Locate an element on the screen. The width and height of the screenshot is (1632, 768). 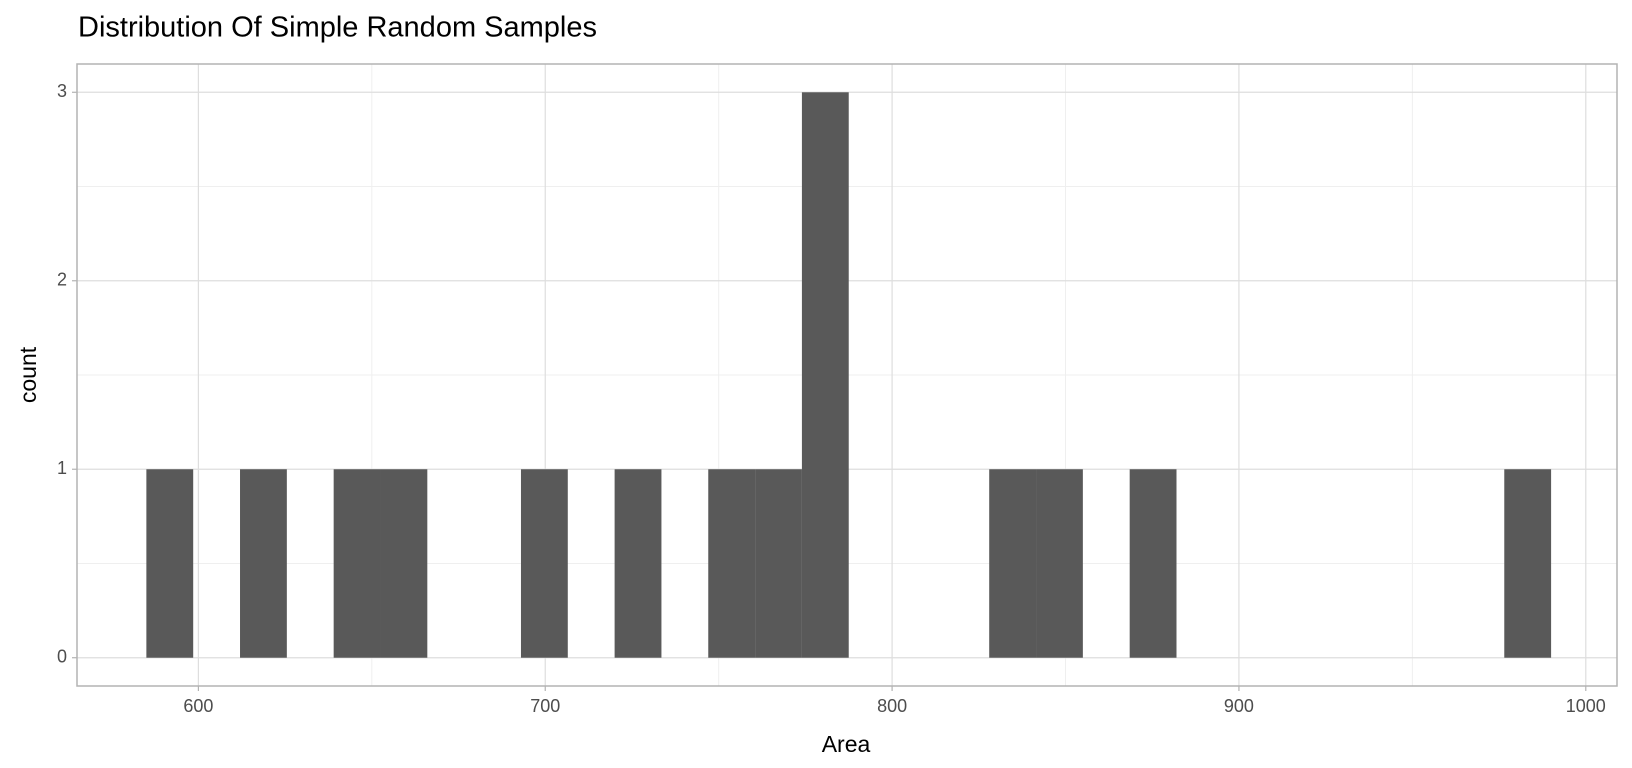
chart-title: Distribution Of Simple Random Samples is located at coordinates (337, 28).